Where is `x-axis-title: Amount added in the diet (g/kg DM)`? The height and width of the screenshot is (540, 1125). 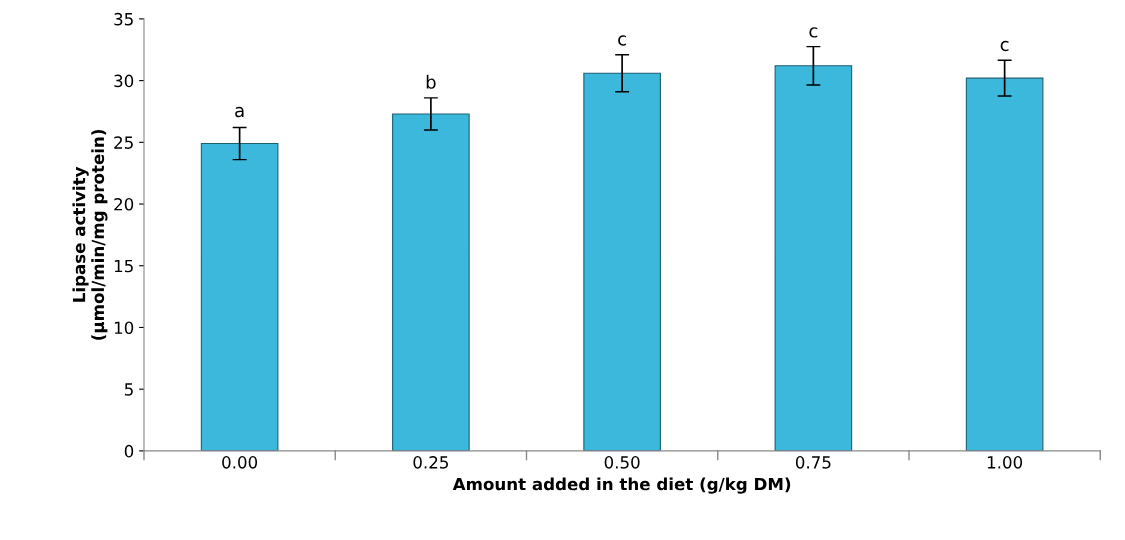 x-axis-title: Amount added in the diet (g/kg DM) is located at coordinates (621, 485).